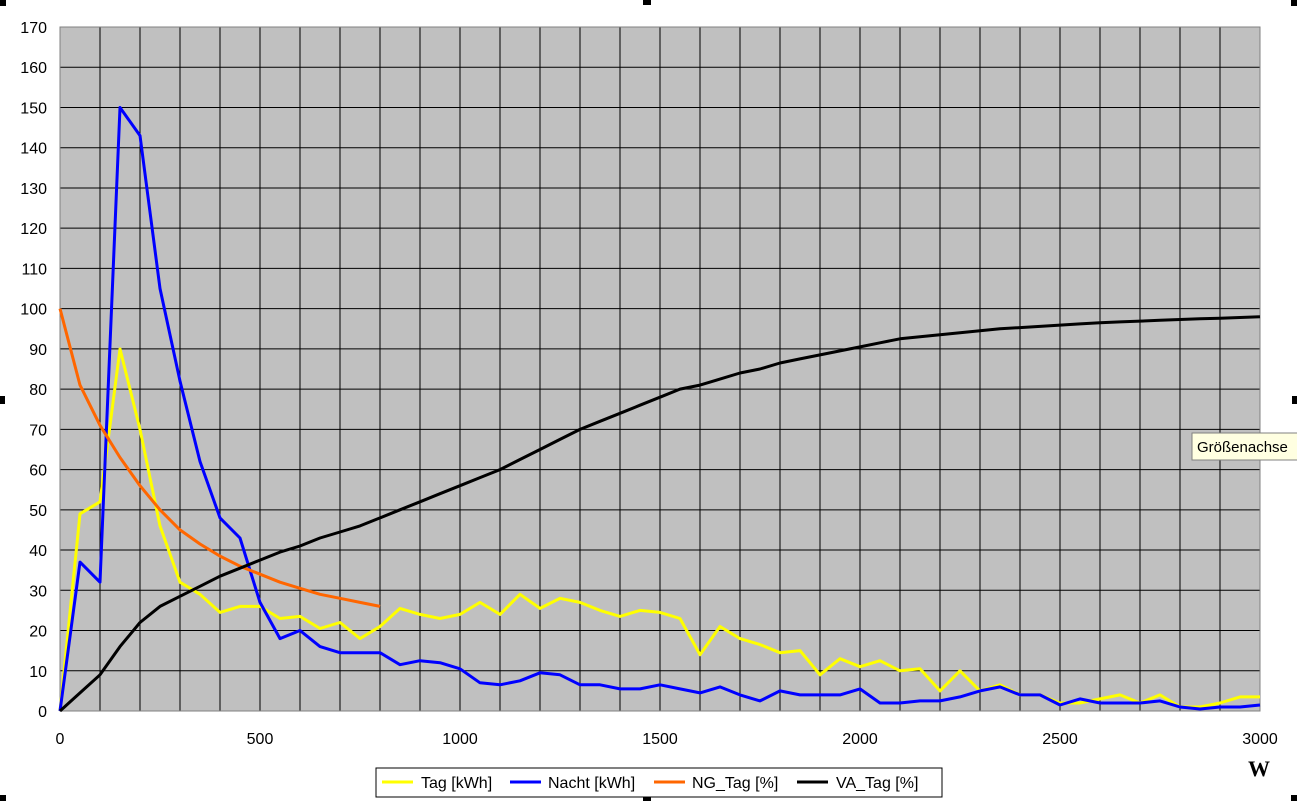 The image size is (1297, 801). Describe the element at coordinates (33, 28) in the screenshot. I see `y-tick-label: 170` at that location.